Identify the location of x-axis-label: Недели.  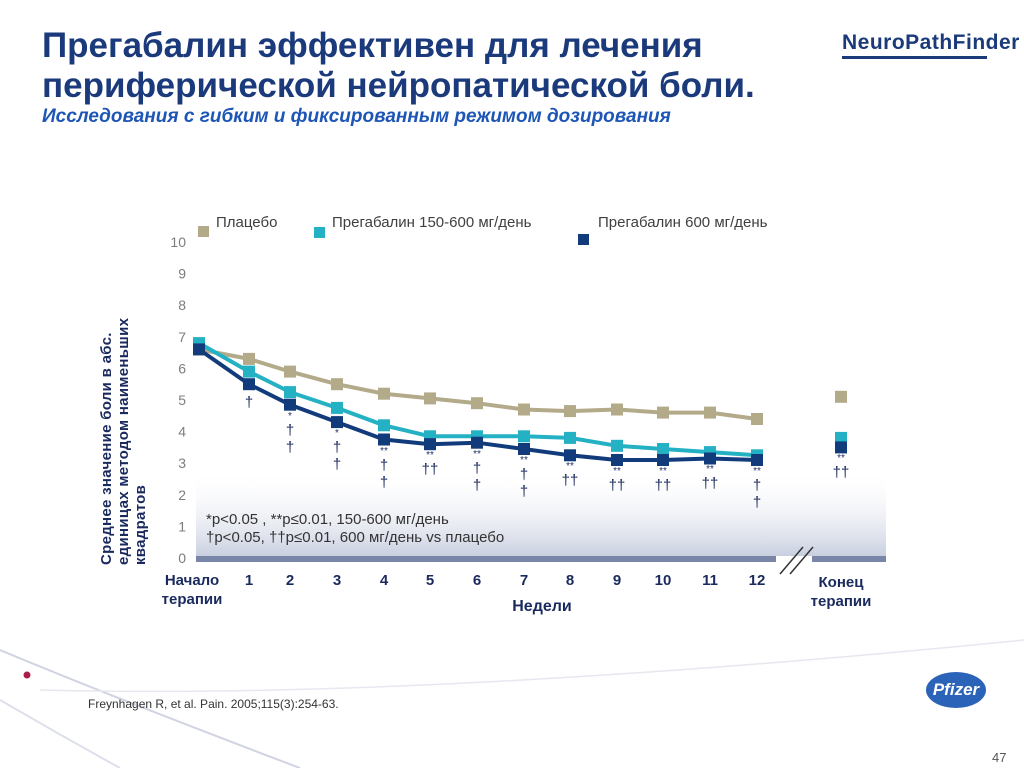
(542, 606).